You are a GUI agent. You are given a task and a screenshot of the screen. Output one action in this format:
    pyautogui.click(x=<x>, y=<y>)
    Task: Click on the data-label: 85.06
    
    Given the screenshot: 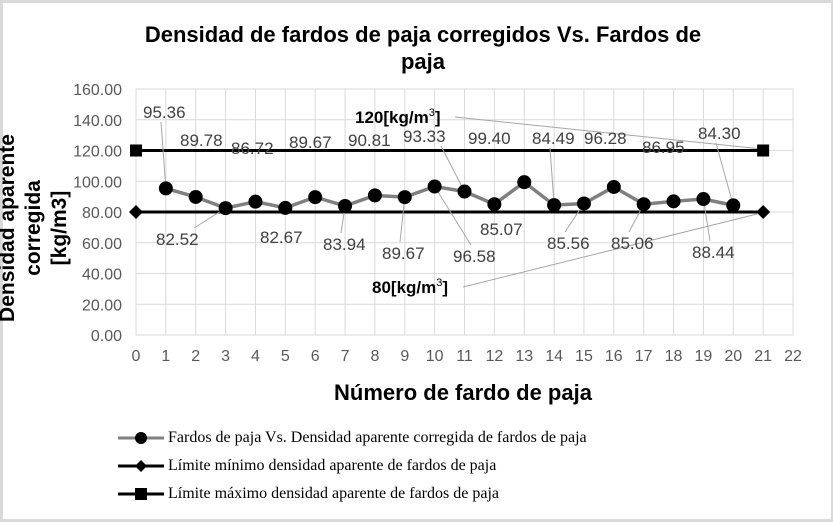 What is the action you would take?
    pyautogui.click(x=632, y=243)
    